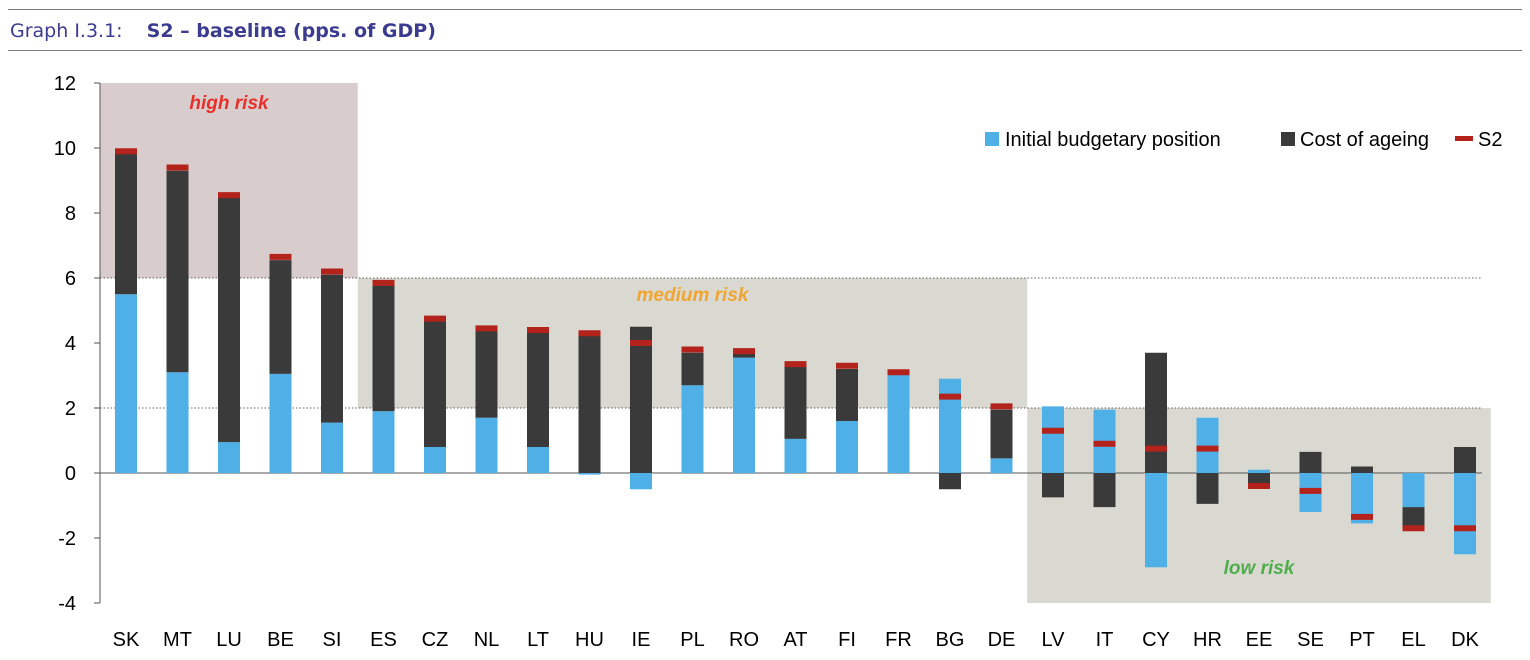 The width and height of the screenshot is (1530, 660). Describe the element at coordinates (1105, 640) in the screenshot. I see `x-tick-label: IT` at that location.